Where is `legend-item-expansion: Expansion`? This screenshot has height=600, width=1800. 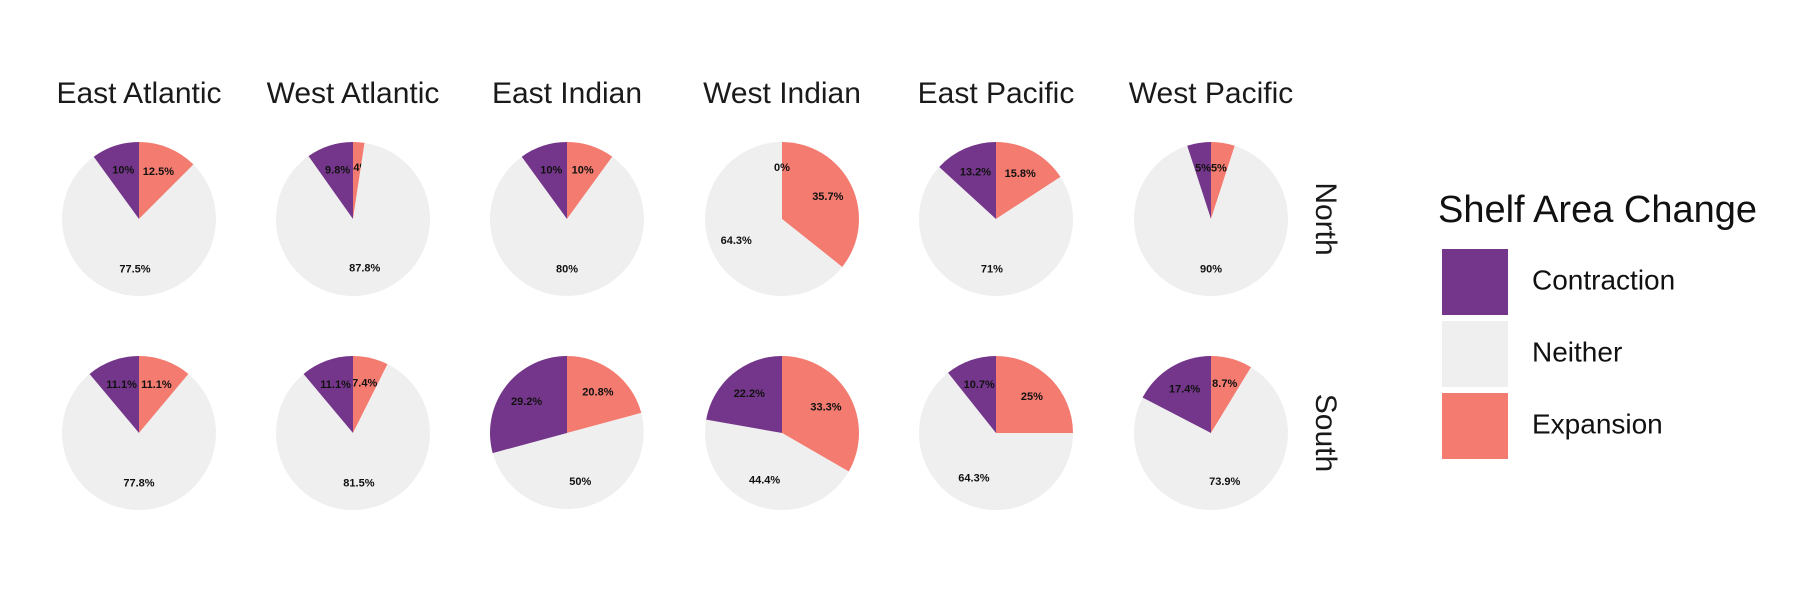
legend-item-expansion: Expansion is located at coordinates (1552, 426).